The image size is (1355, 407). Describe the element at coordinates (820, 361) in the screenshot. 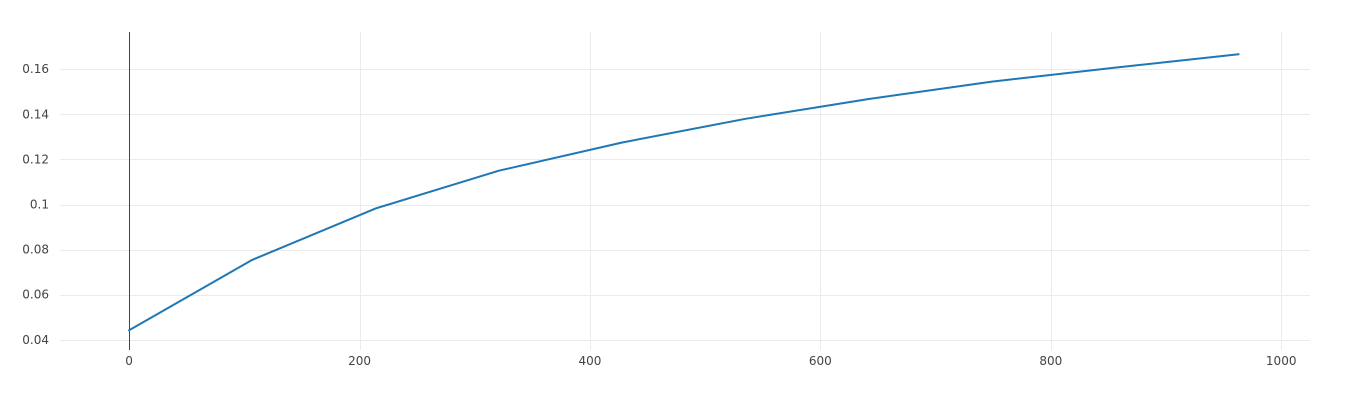

I see `x-tick-label: 600` at that location.